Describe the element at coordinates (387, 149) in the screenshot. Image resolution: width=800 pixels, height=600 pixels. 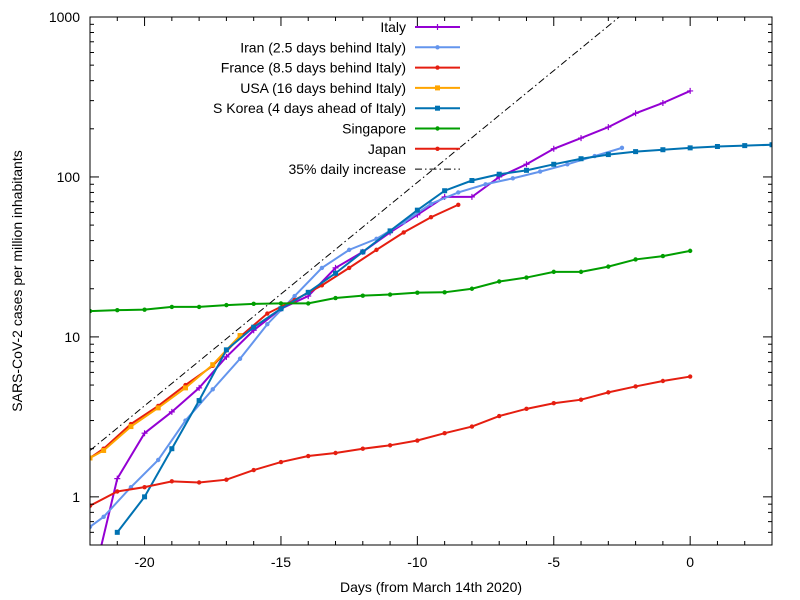
I see `legend-label: Japan` at that location.